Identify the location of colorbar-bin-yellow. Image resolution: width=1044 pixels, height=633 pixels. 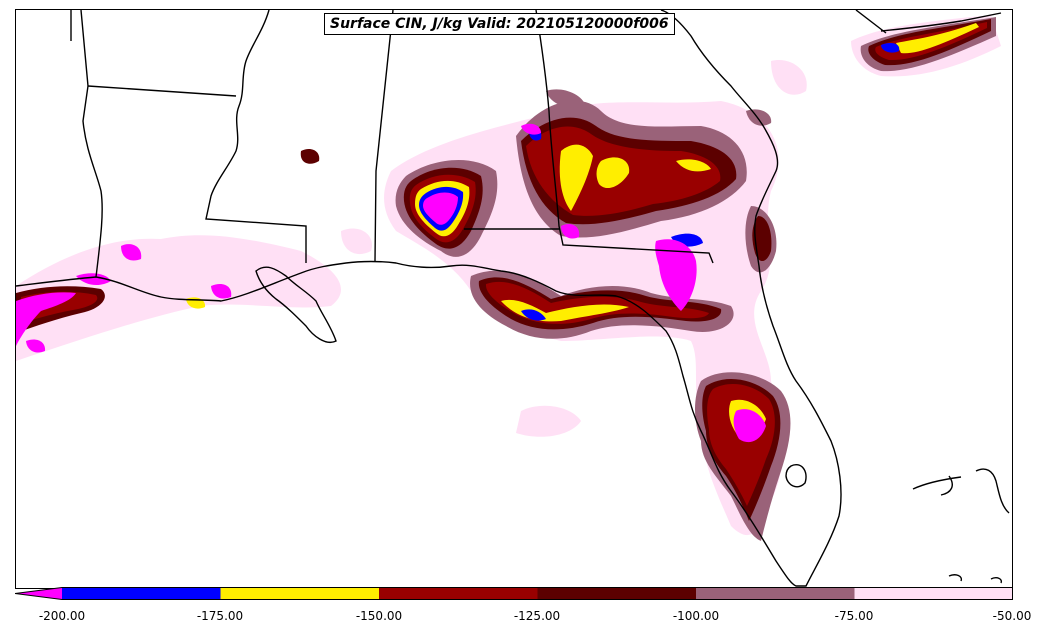
(299, 593).